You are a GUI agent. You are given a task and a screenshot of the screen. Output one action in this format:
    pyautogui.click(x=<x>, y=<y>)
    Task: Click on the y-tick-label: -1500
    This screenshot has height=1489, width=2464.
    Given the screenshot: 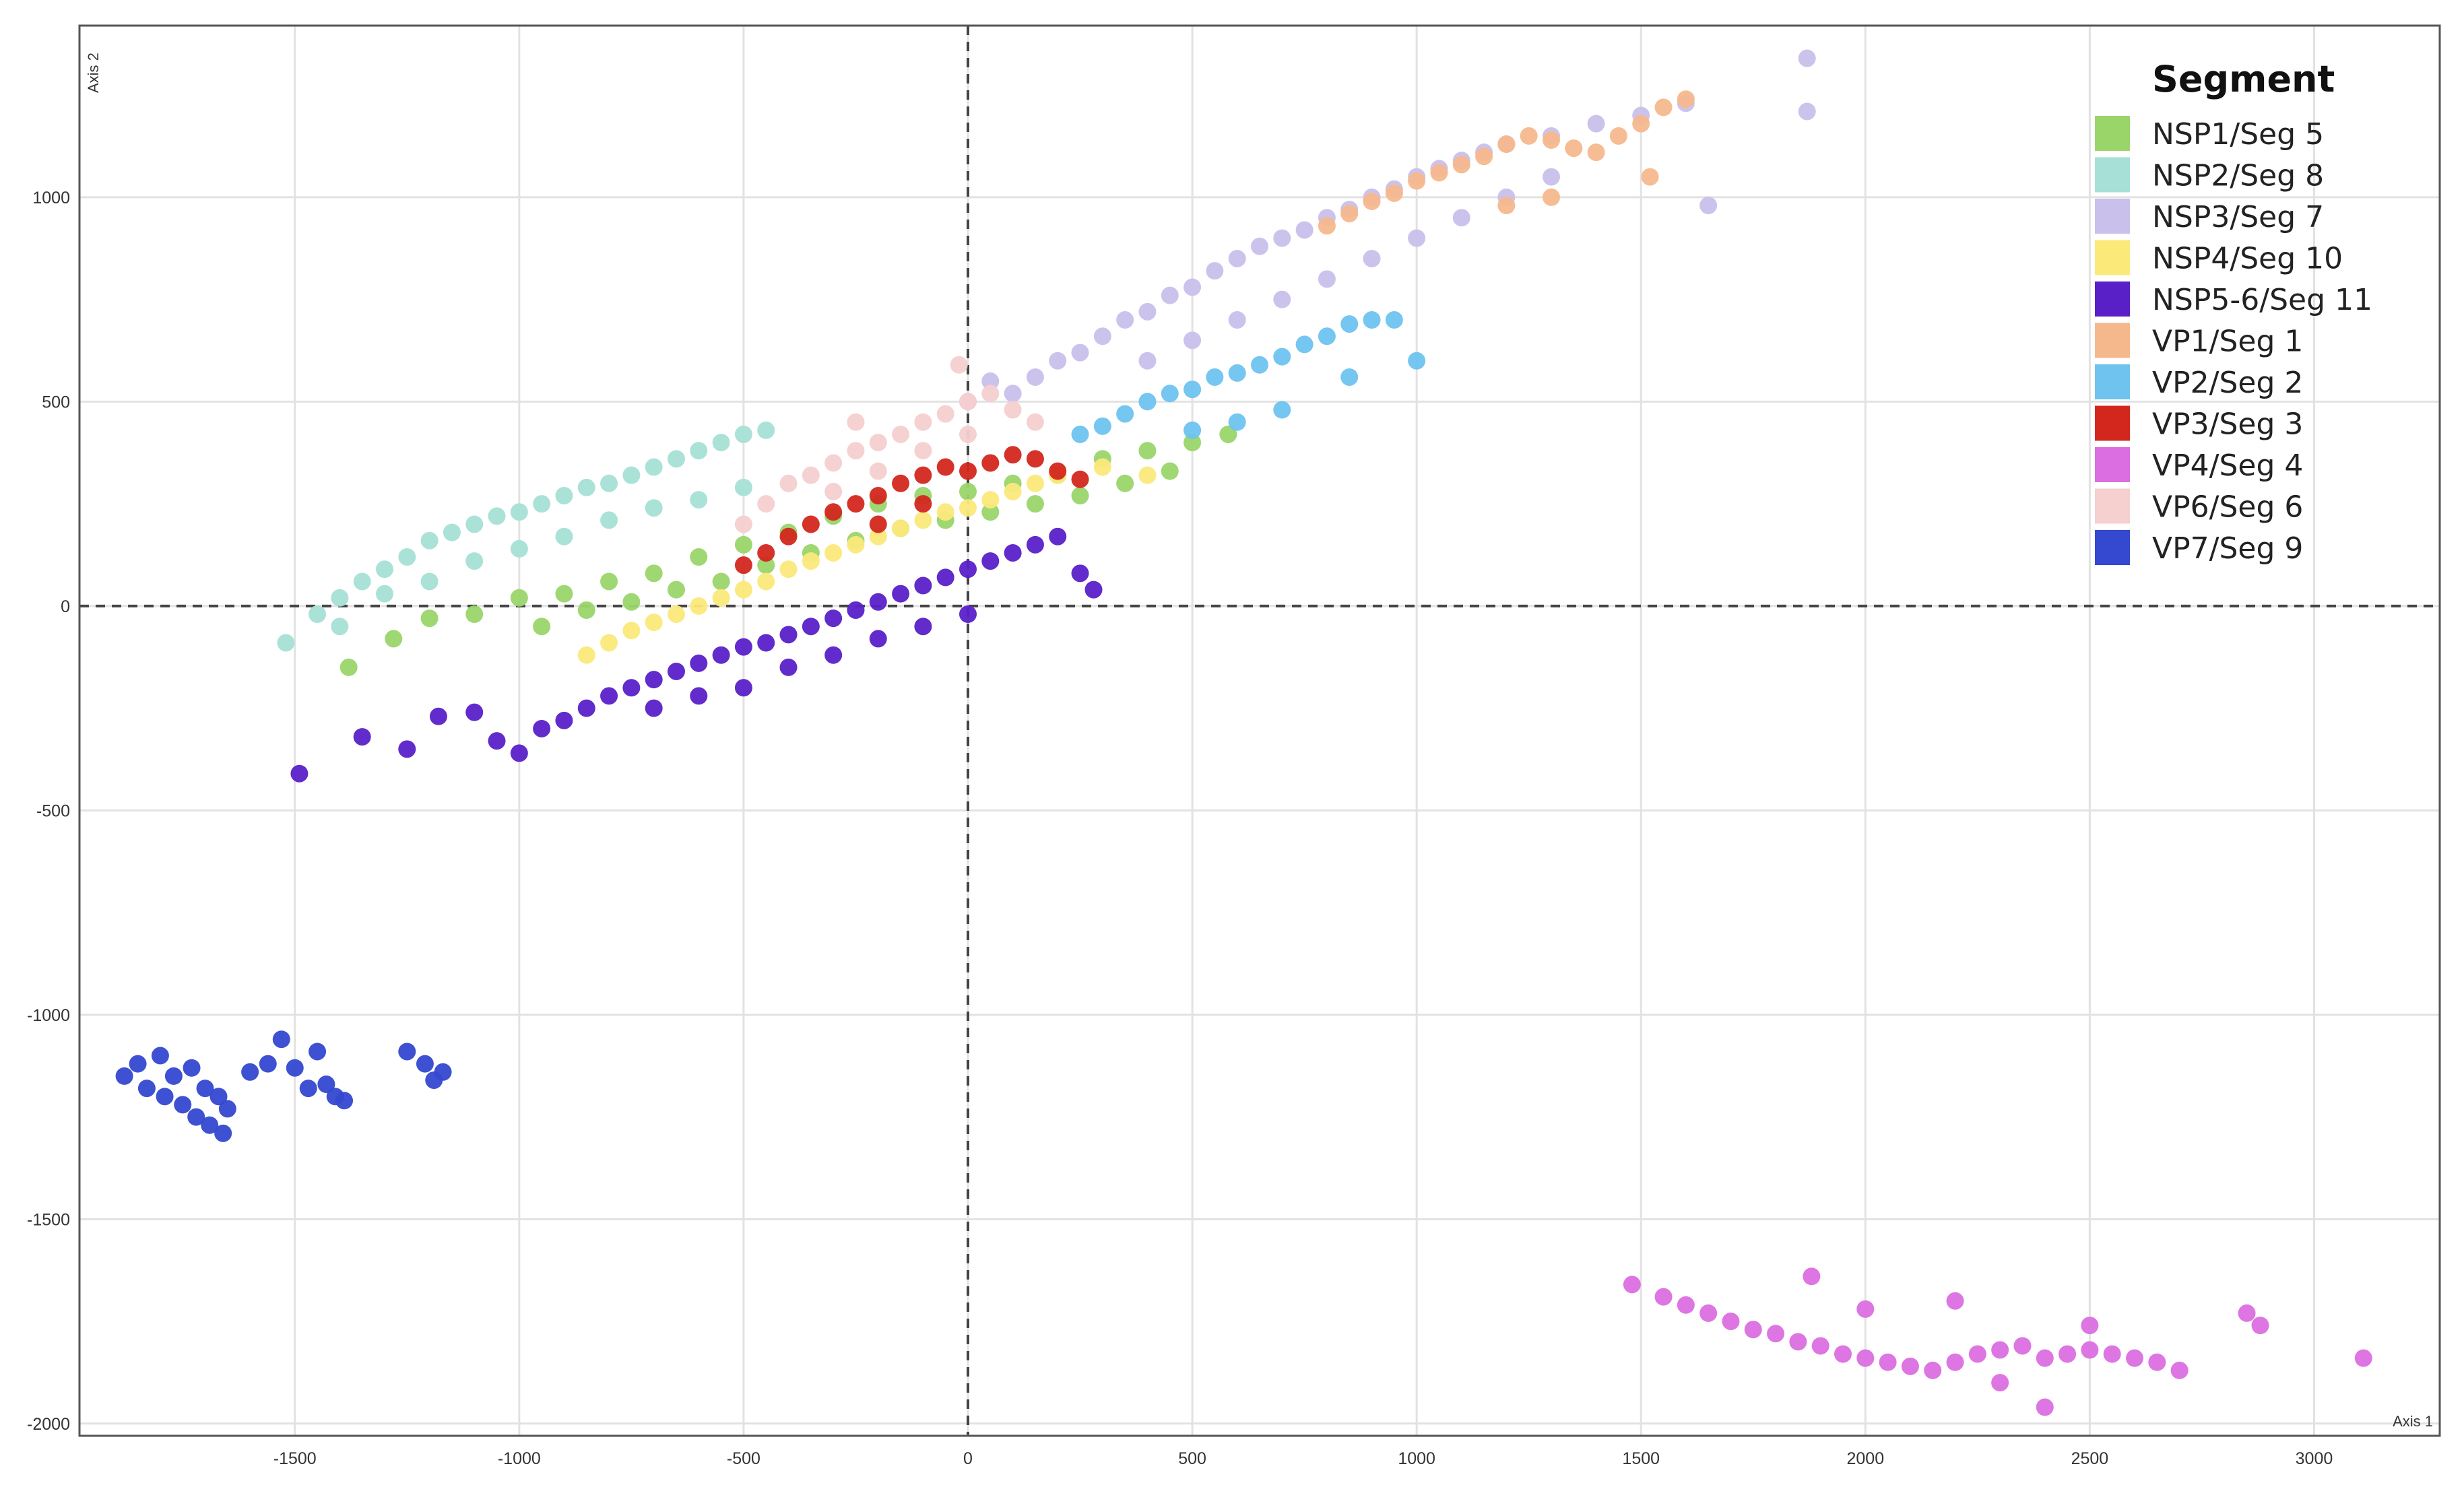 What is the action you would take?
    pyautogui.click(x=48, y=1220)
    